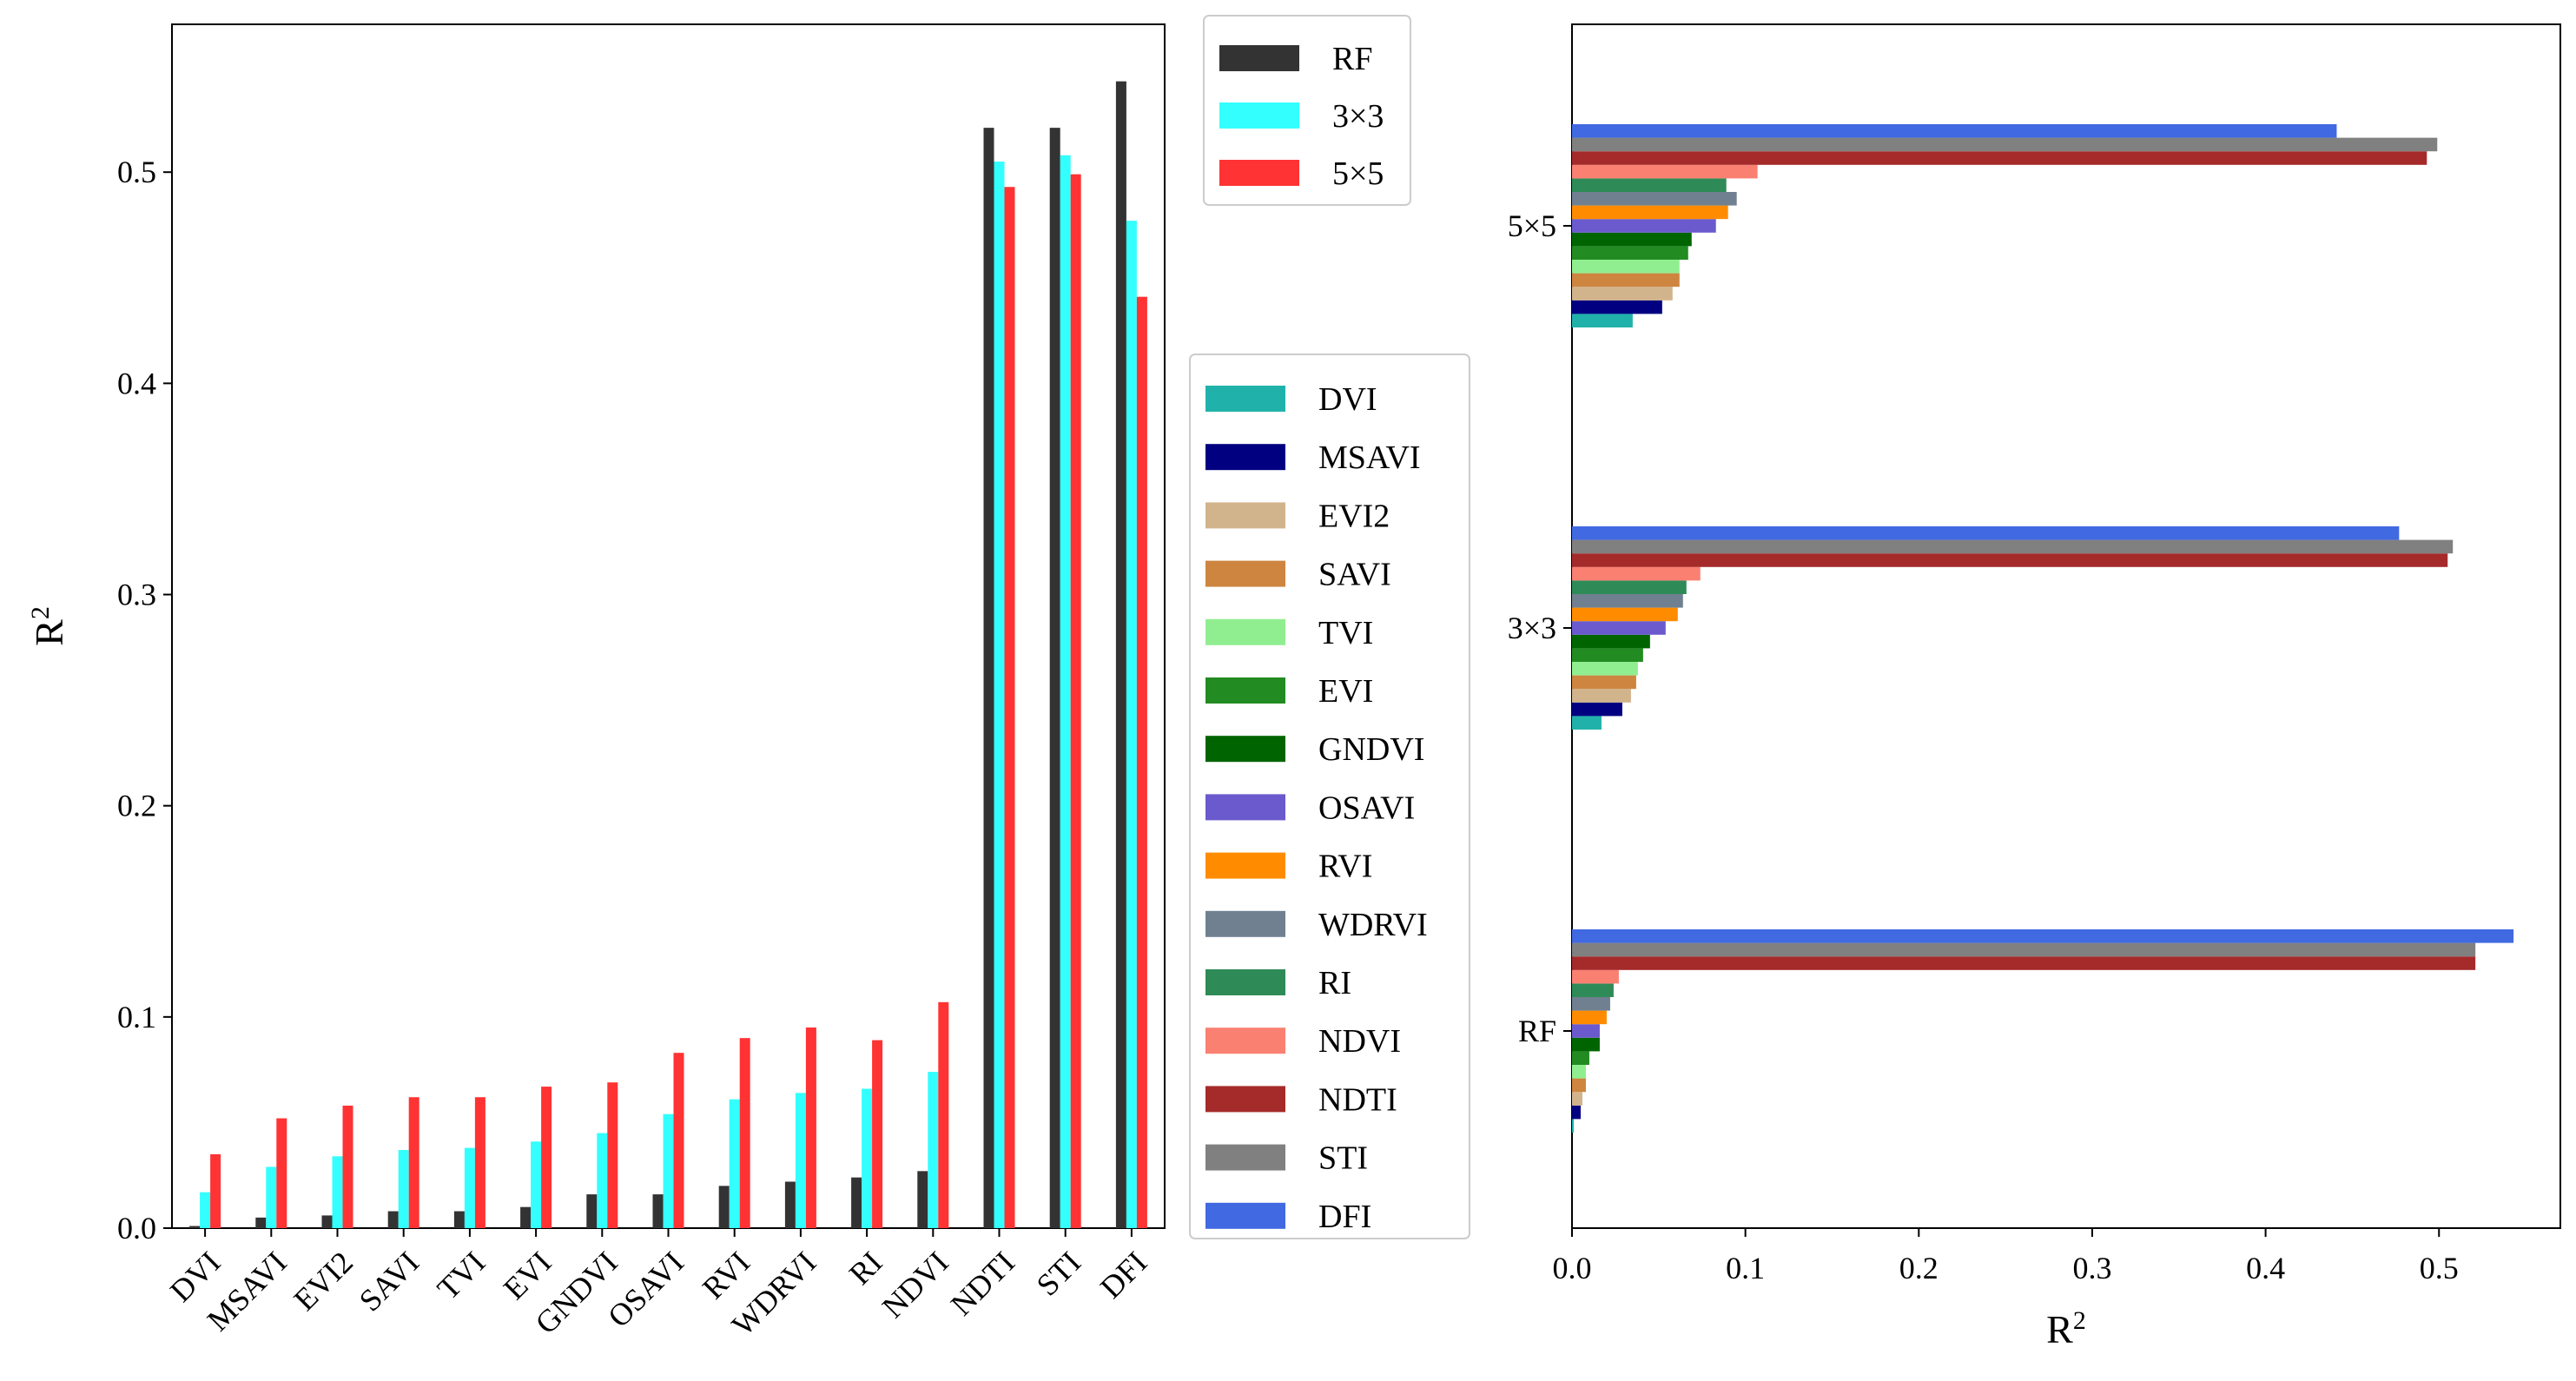  What do you see at coordinates (1358, 173) in the screenshot?
I see `legend-label-5x5: 5×5` at bounding box center [1358, 173].